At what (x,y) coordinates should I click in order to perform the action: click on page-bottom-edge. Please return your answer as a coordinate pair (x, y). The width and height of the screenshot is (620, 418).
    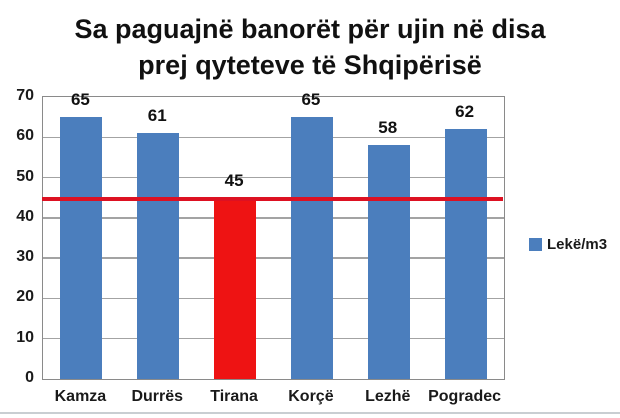
    Looking at the image, I should click on (310, 413).